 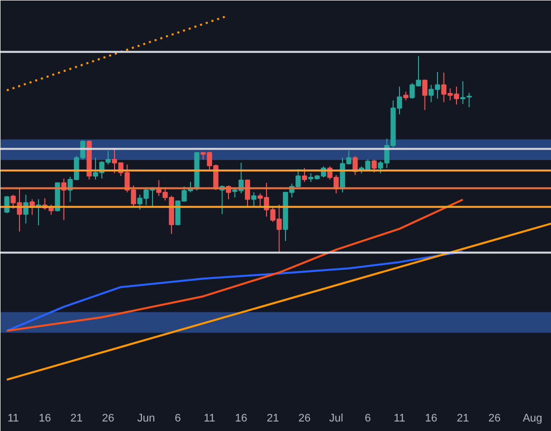 I want to click on x-tick-label: Jun, so click(x=146, y=418).